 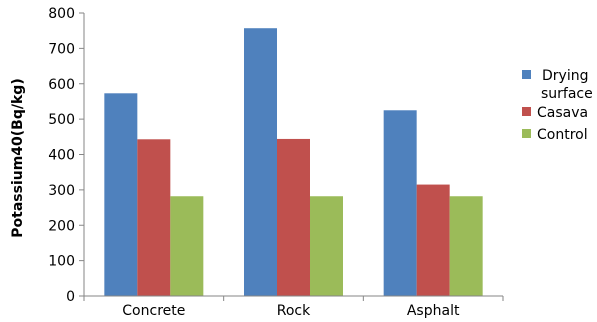 I want to click on bar-asphalt-casava, so click(x=433, y=240).